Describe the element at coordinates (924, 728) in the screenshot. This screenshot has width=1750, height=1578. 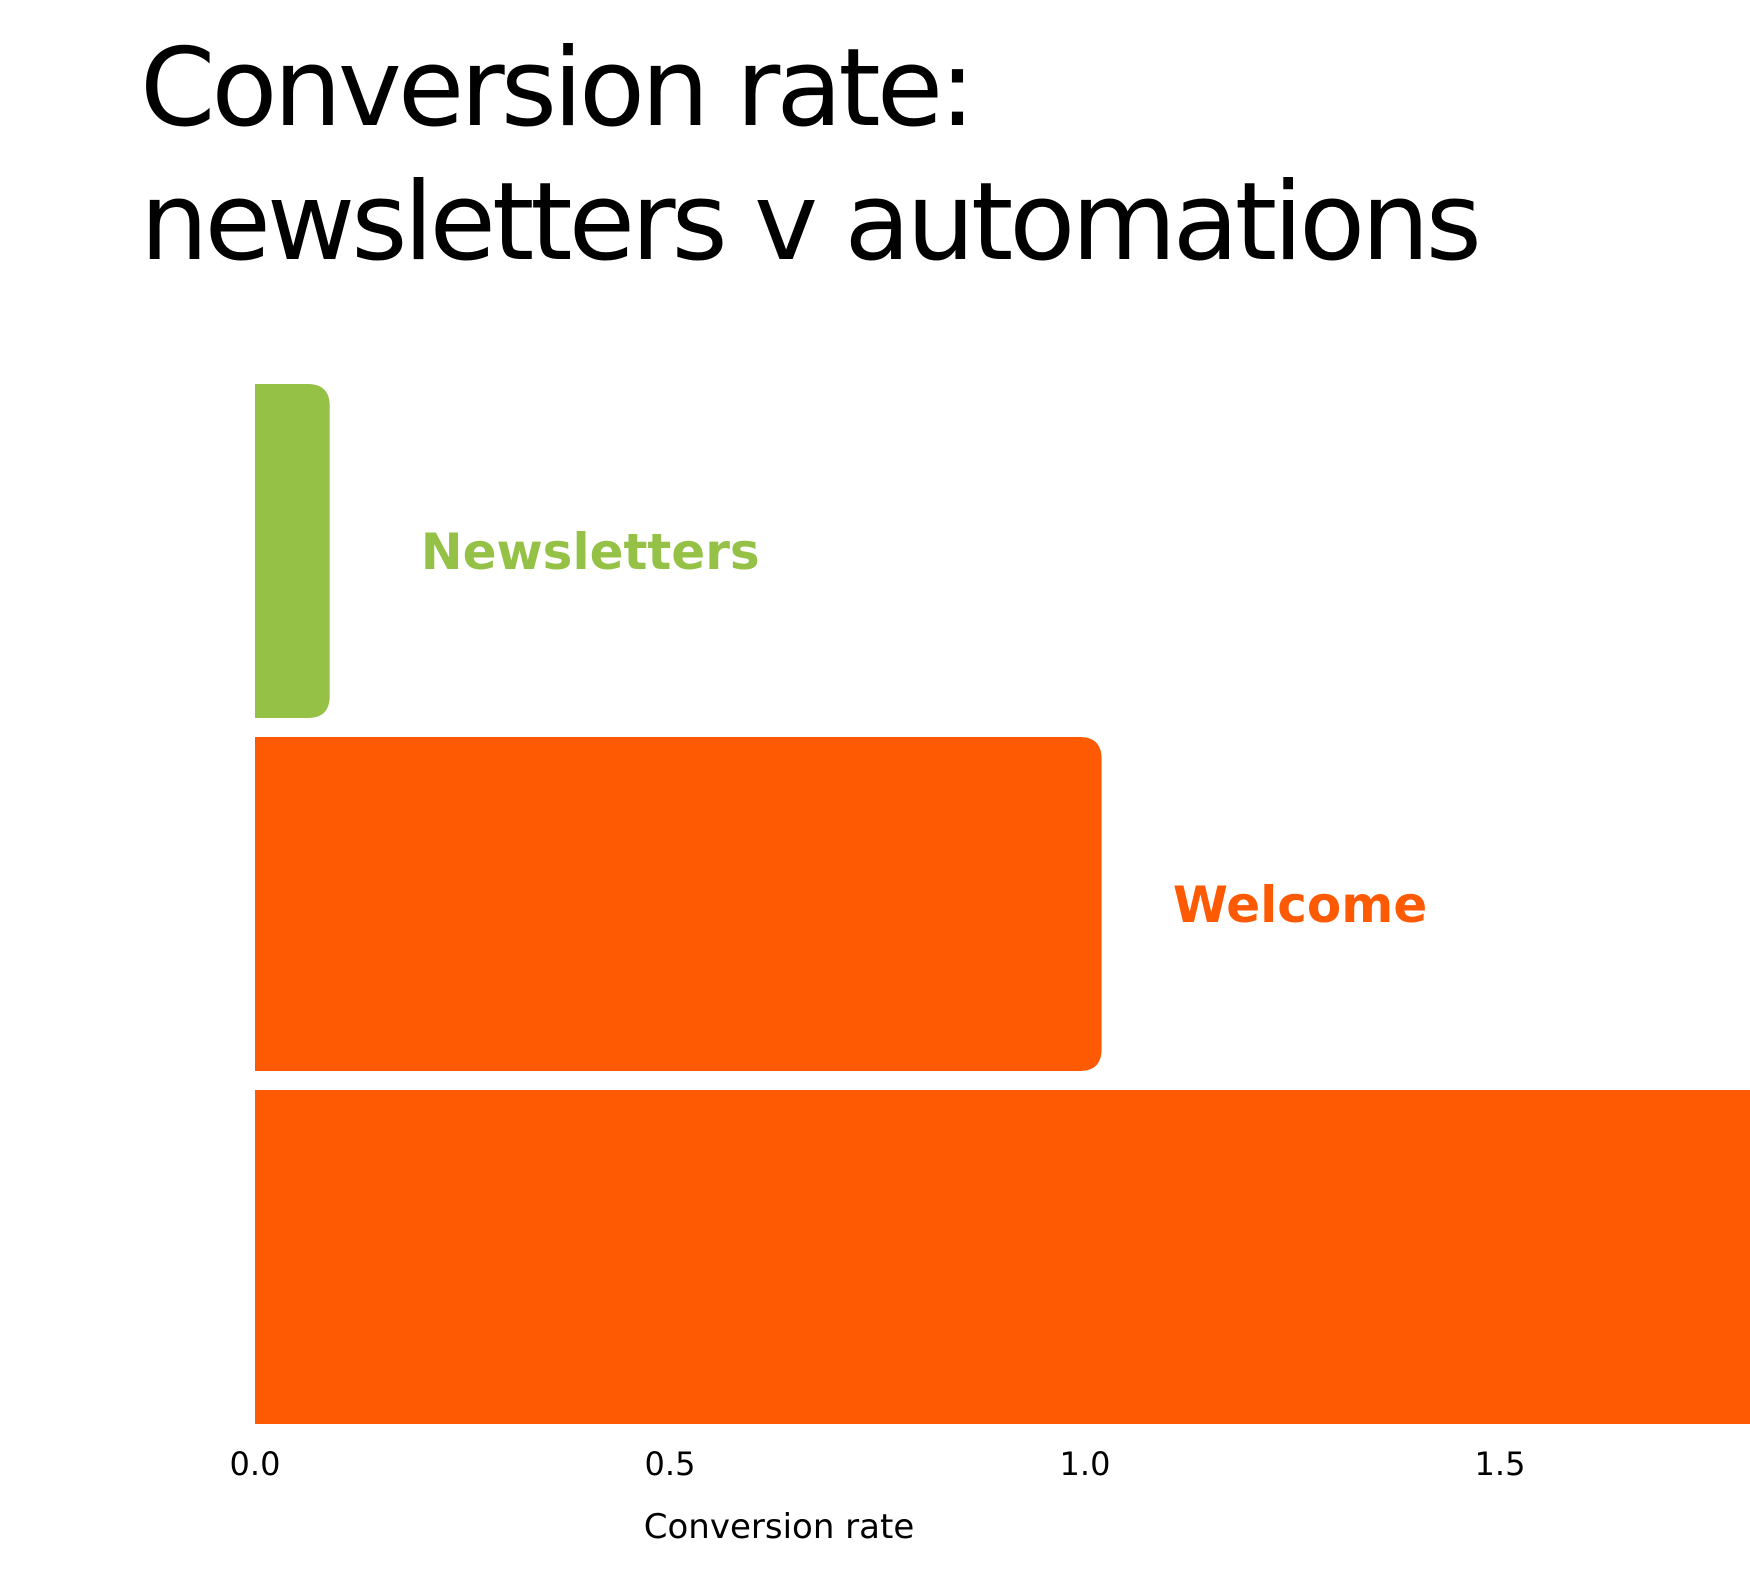
I see `bar-labels-layer: NewslettersWelcomeAbandonedcheckout` at that location.